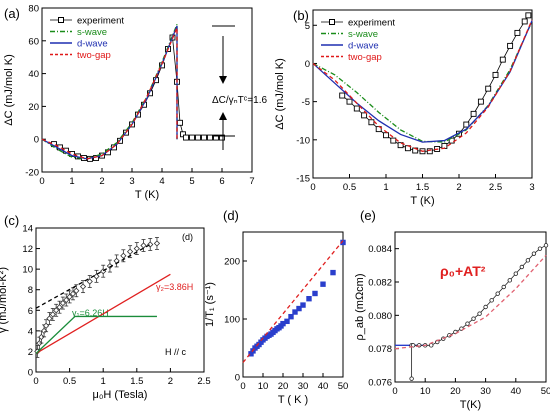 This screenshot has height=412, width=550. What do you see at coordinates (293, 301) in the screenshot?
I see `series-d-fit` at bounding box center [293, 301].